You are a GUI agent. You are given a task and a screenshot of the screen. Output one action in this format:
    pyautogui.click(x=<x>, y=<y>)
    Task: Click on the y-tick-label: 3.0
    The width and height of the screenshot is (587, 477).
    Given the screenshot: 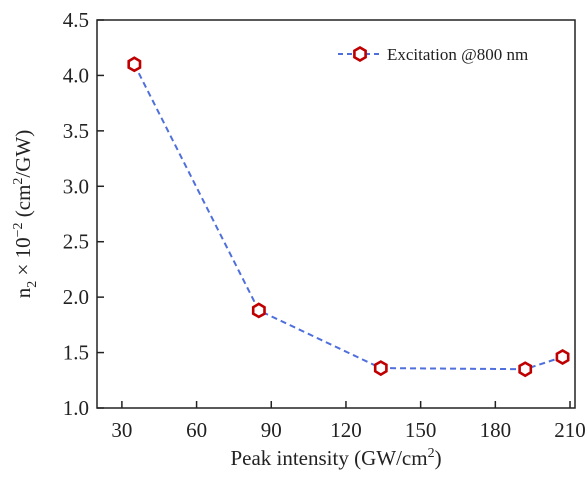 What is the action you would take?
    pyautogui.click(x=76, y=186)
    